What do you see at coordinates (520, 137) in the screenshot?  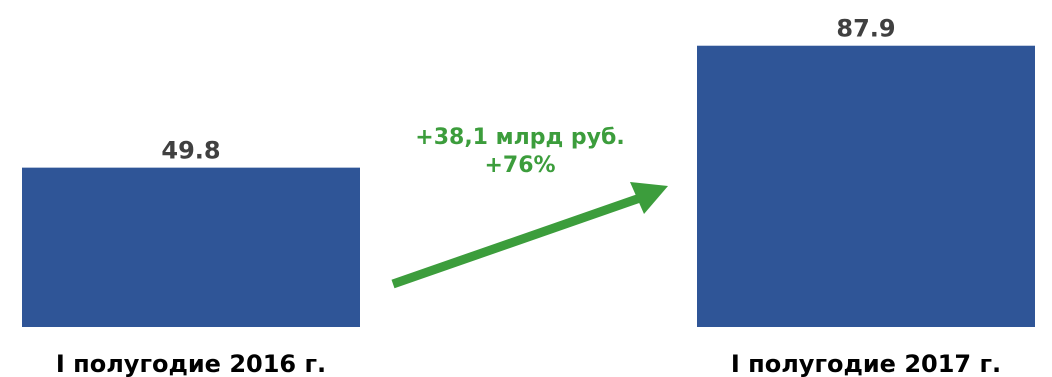 I see `change-absolute-label: +38,1 млрд руб.` at bounding box center [520, 137].